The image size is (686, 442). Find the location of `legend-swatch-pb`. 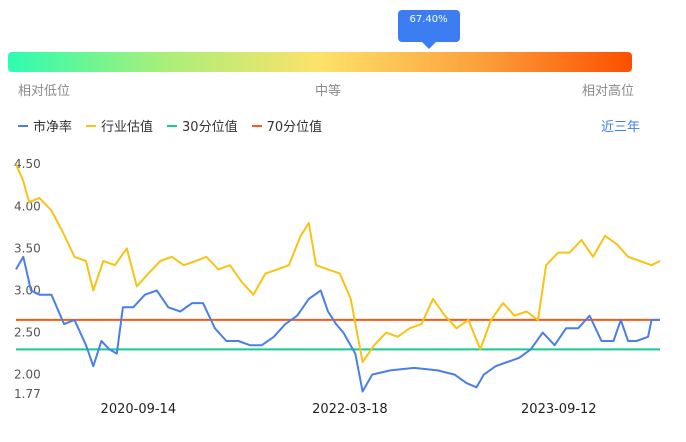

legend-swatch-pb is located at coordinates (23, 125).